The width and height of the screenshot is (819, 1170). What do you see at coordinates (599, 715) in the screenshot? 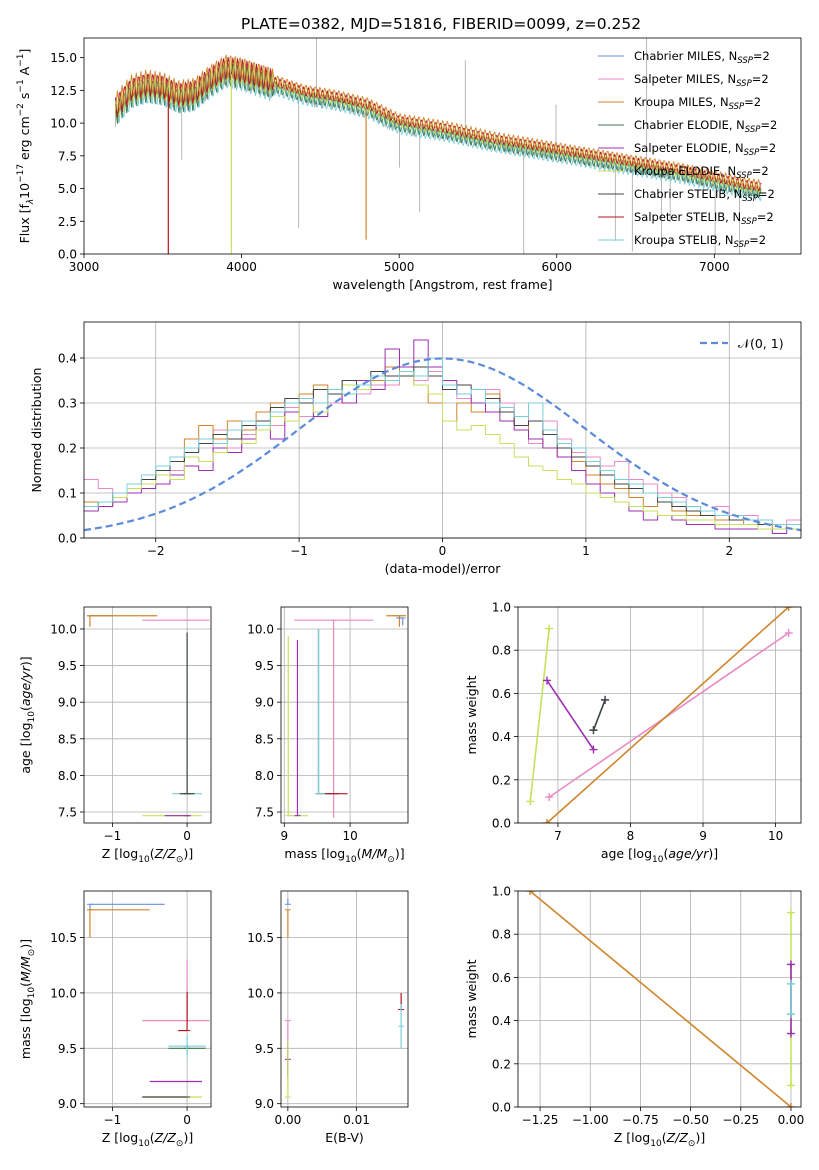
I see `series-line` at bounding box center [599, 715].